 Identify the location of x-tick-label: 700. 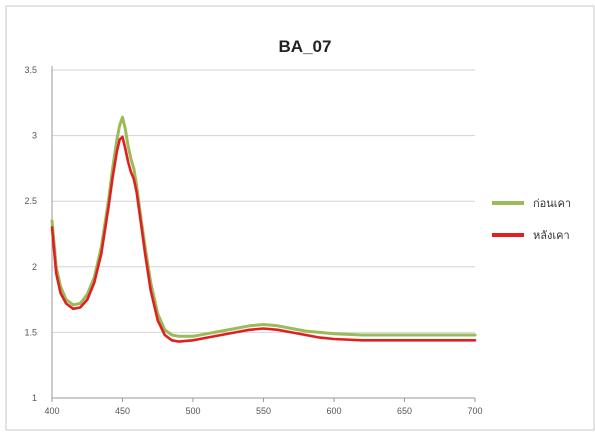
(474, 411).